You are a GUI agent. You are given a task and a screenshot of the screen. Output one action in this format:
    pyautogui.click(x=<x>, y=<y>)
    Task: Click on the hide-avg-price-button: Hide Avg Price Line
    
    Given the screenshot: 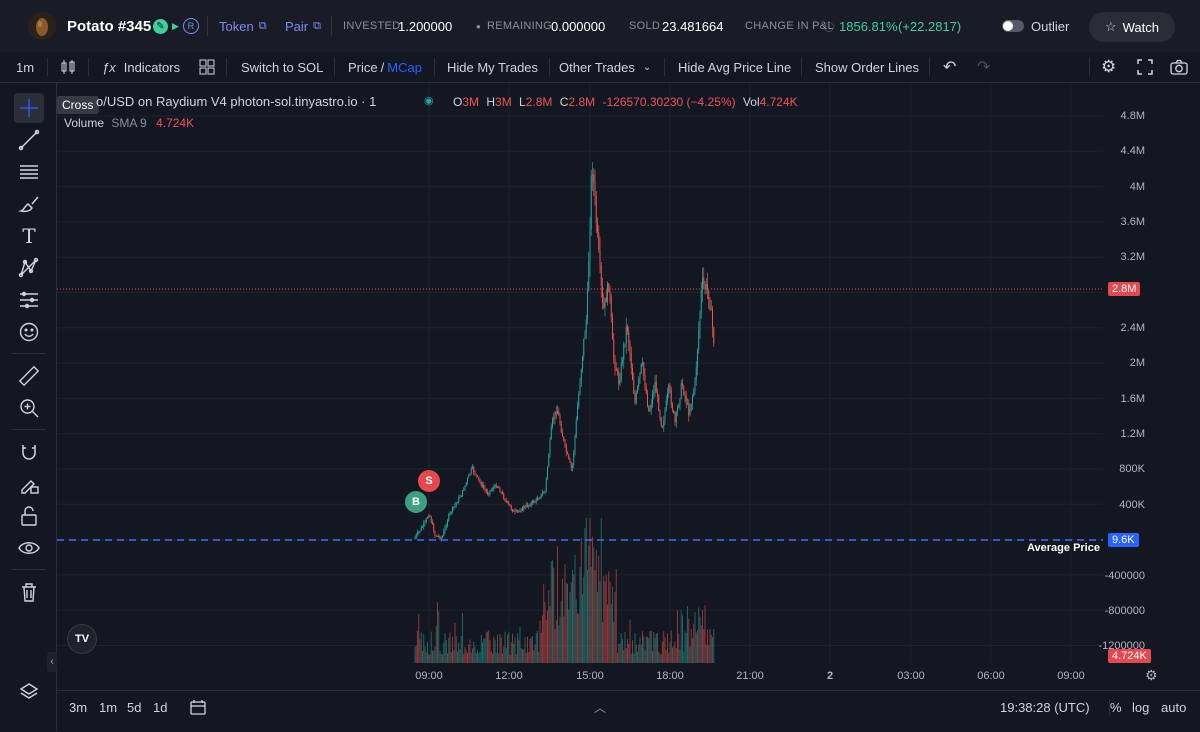 What is the action you would take?
    pyautogui.click(x=735, y=67)
    